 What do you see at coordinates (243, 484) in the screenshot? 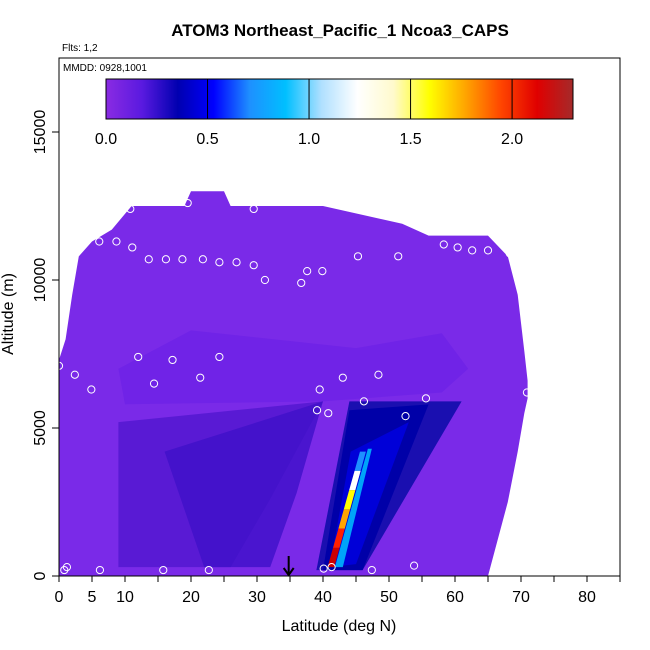
I see `plume-wing-inner` at bounding box center [243, 484].